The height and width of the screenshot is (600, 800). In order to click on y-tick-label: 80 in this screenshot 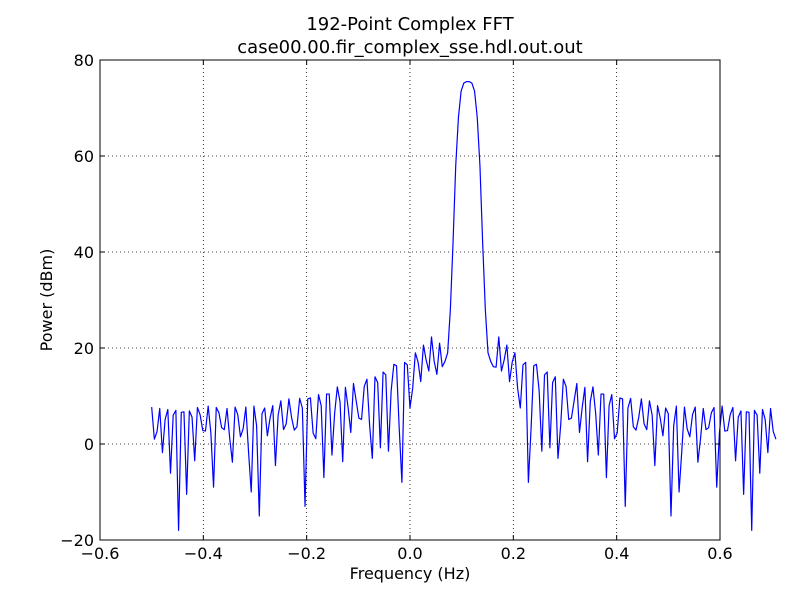, I will do `click(84, 60)`.